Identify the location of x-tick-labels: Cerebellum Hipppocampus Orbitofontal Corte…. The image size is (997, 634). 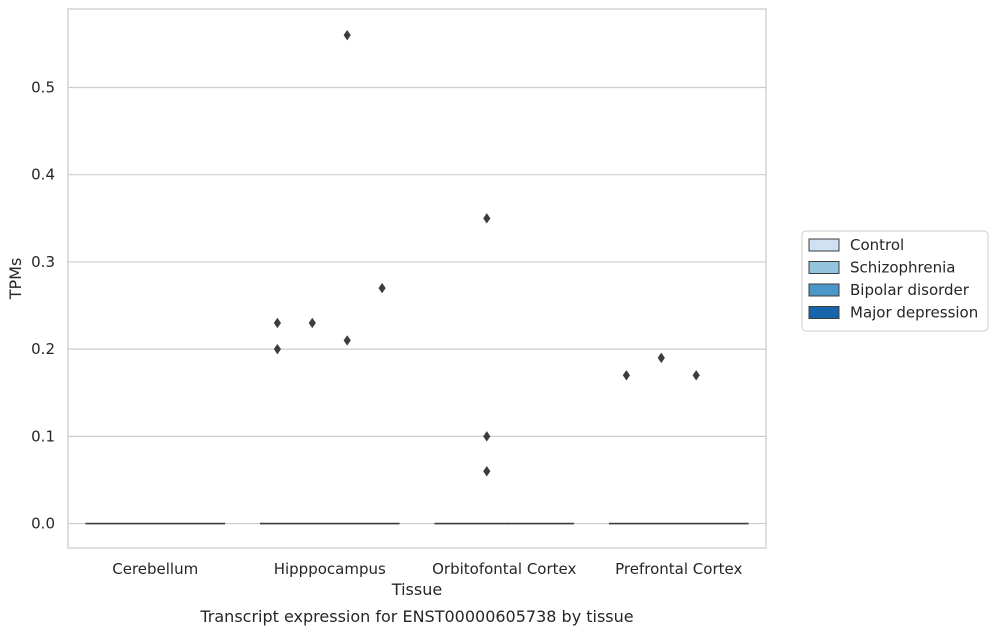
(427, 569).